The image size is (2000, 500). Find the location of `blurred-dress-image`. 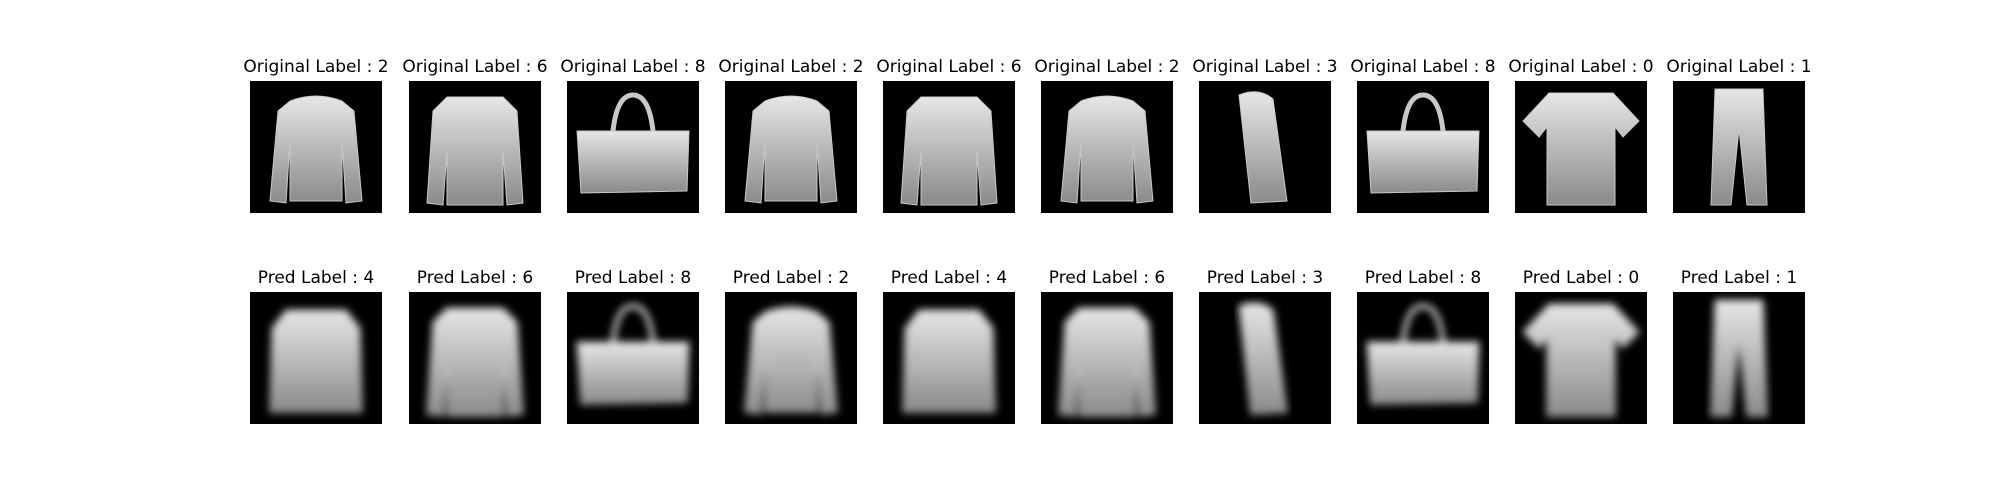

blurred-dress-image is located at coordinates (1265, 358).